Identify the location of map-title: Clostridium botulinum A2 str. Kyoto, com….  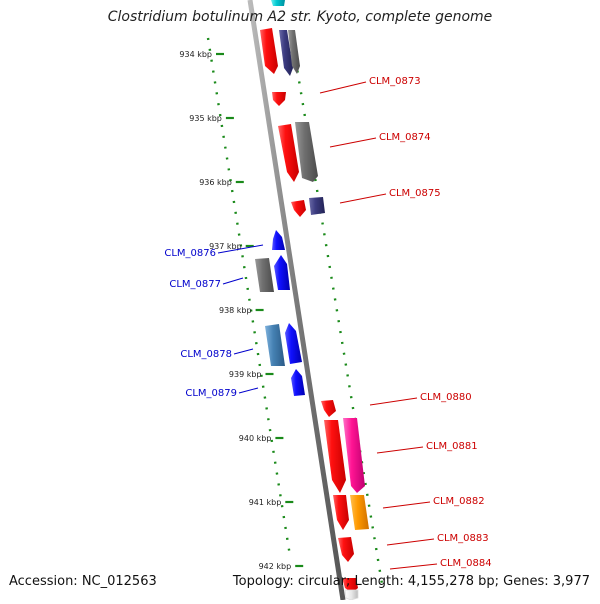
(300, 17).